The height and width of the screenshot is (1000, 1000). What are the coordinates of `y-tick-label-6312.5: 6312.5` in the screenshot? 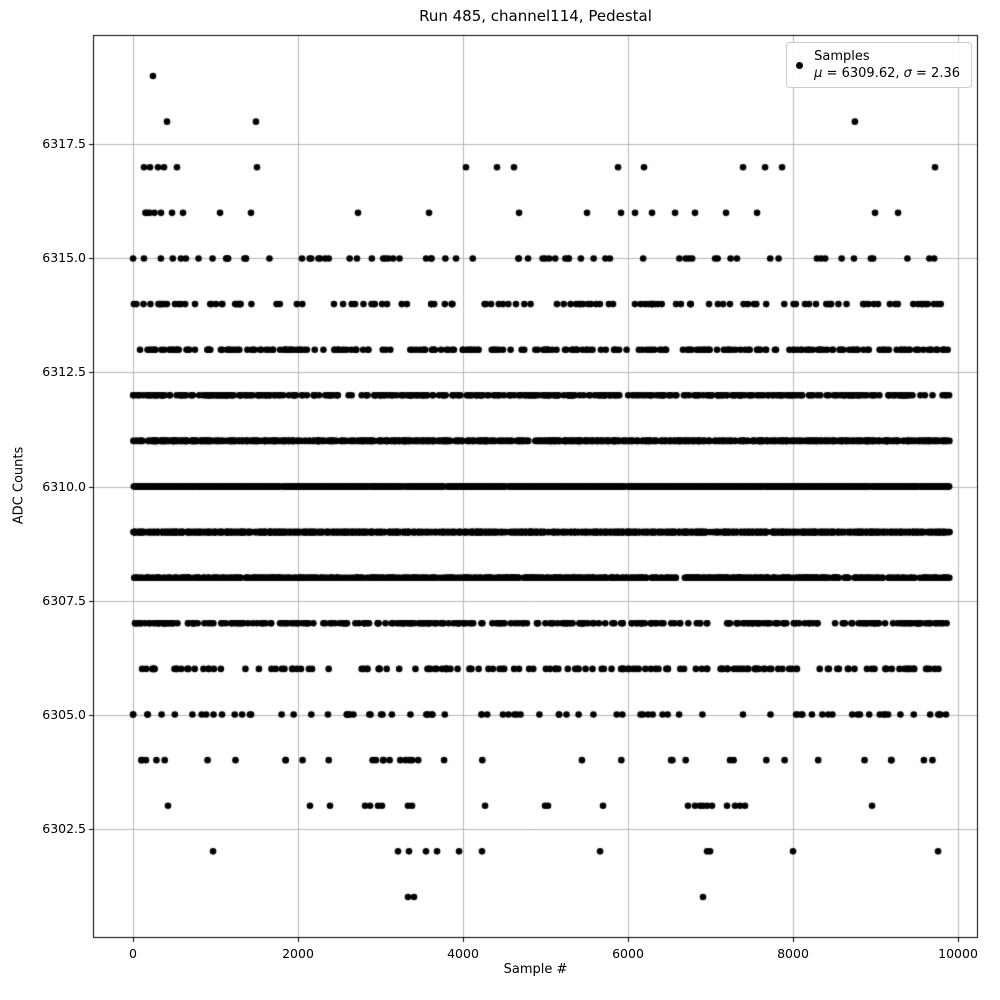 It's located at (64, 372).